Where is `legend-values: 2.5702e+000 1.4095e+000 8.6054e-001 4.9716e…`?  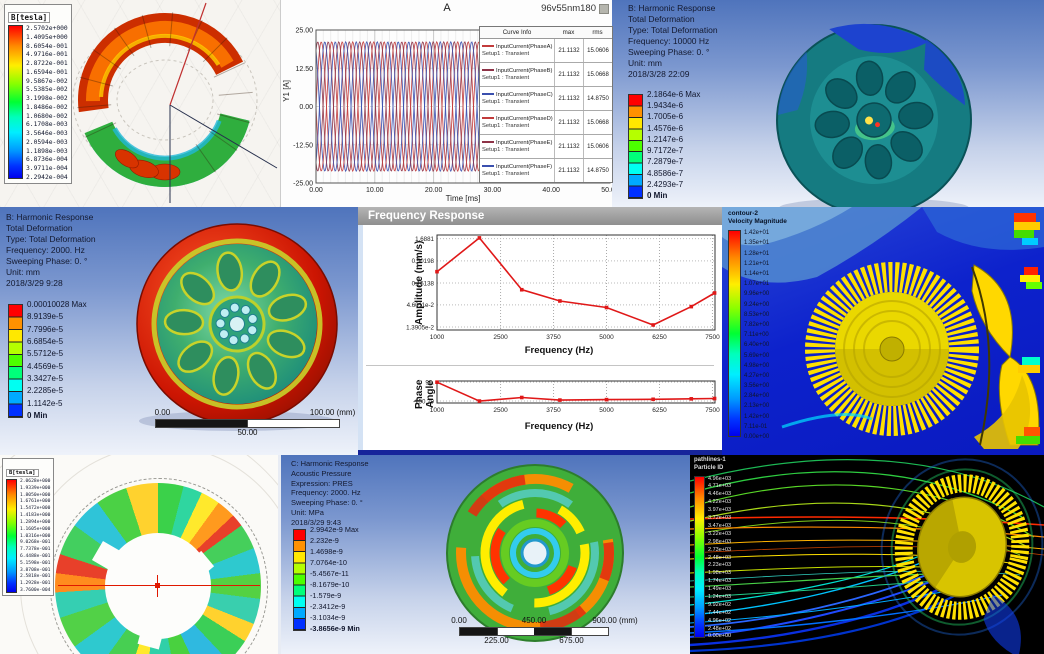
legend-values: 2.5702e+000 1.4095e+000 8.6054e-001 4.9716e… is located at coordinates (47, 103).